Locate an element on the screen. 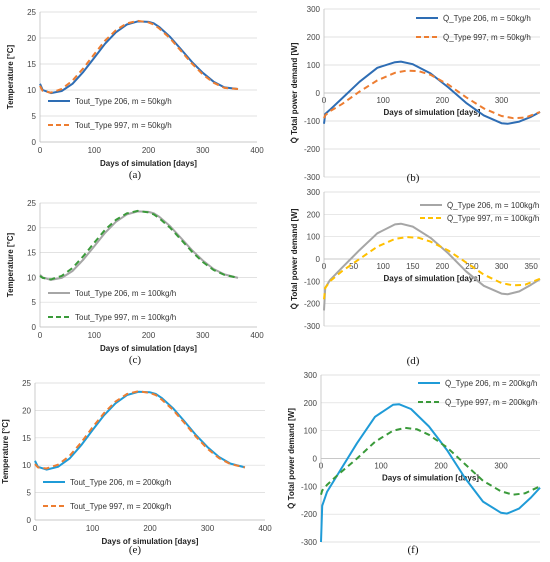 This screenshot has height=562, width=550. legend-entry: Q̇_Type 206, m = 100kg/h is located at coordinates (493, 205).